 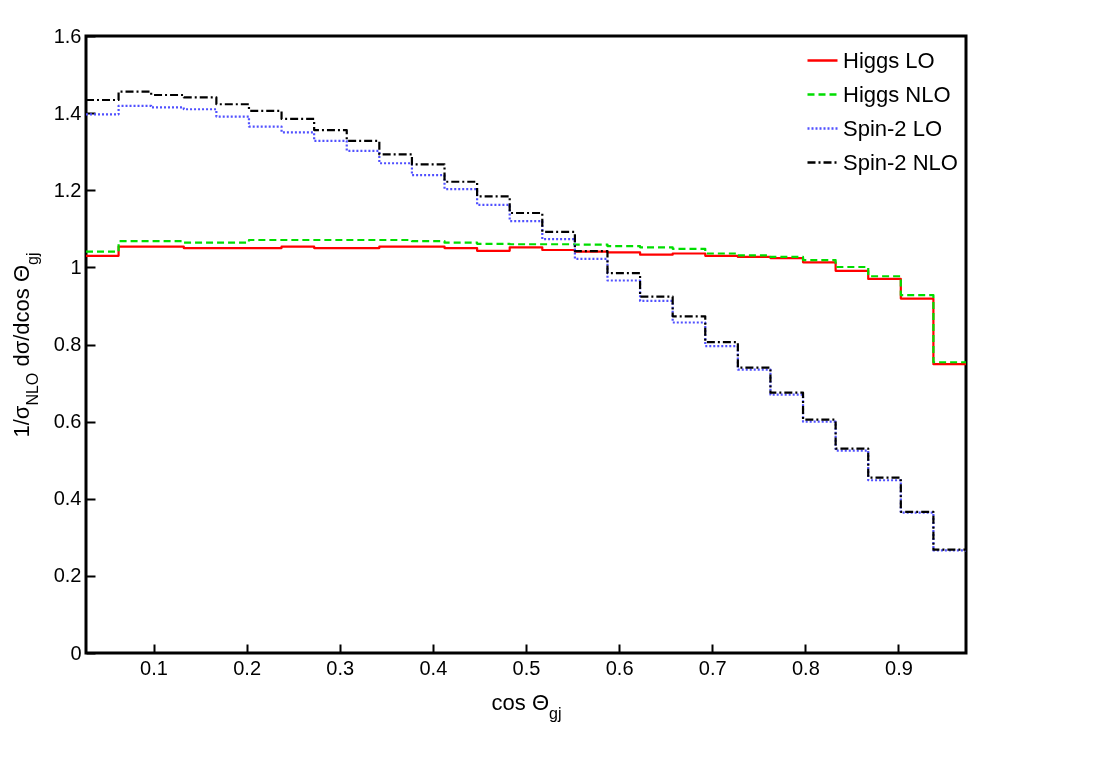 I want to click on x-tick-label: 0.7, so click(x=712, y=667).